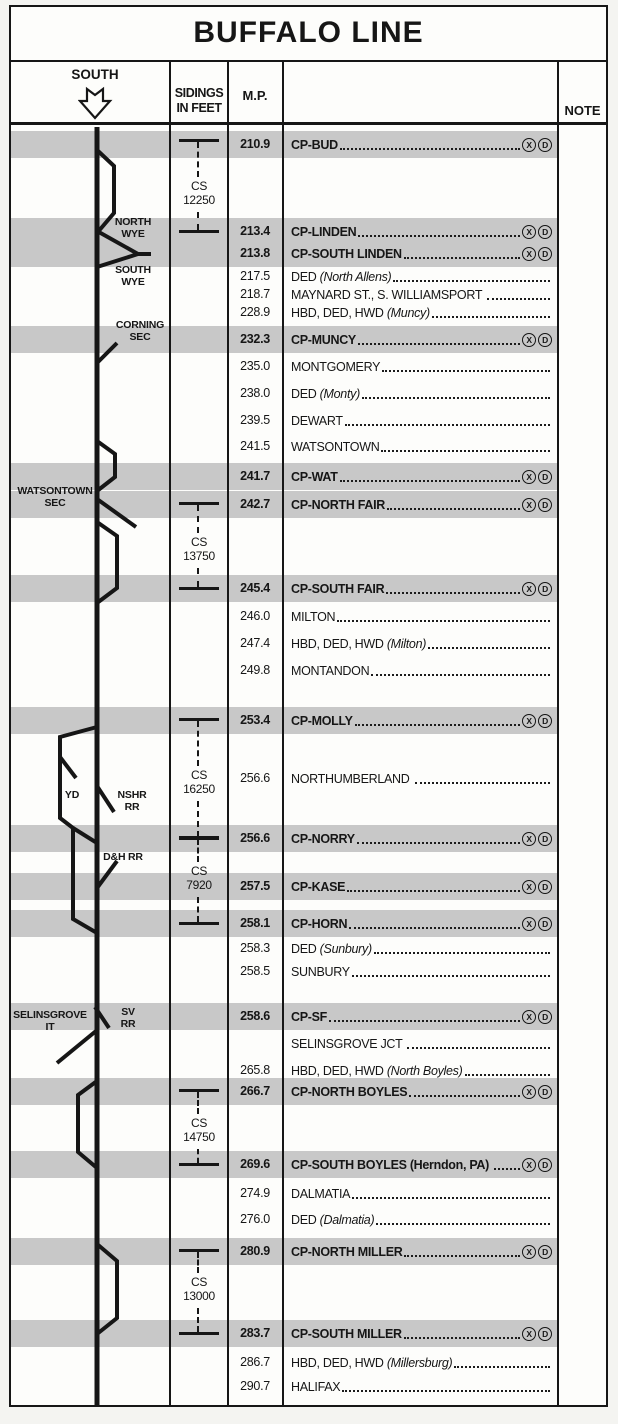 The image size is (618, 1424). I want to click on siding-marker: CS 13000, so click(199, 1292).